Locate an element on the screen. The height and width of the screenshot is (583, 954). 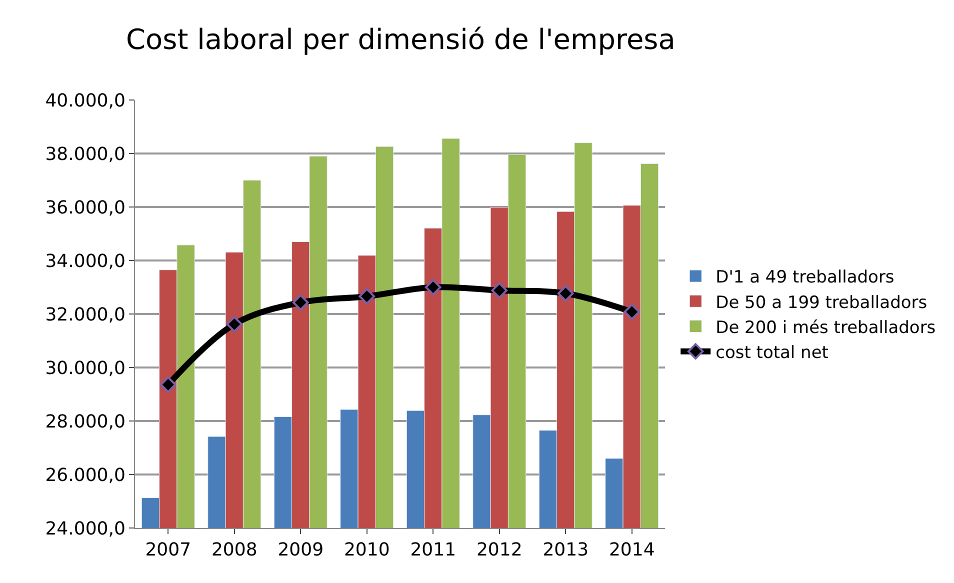
y-tick-label: 26.000,0 is located at coordinates (85, 475).